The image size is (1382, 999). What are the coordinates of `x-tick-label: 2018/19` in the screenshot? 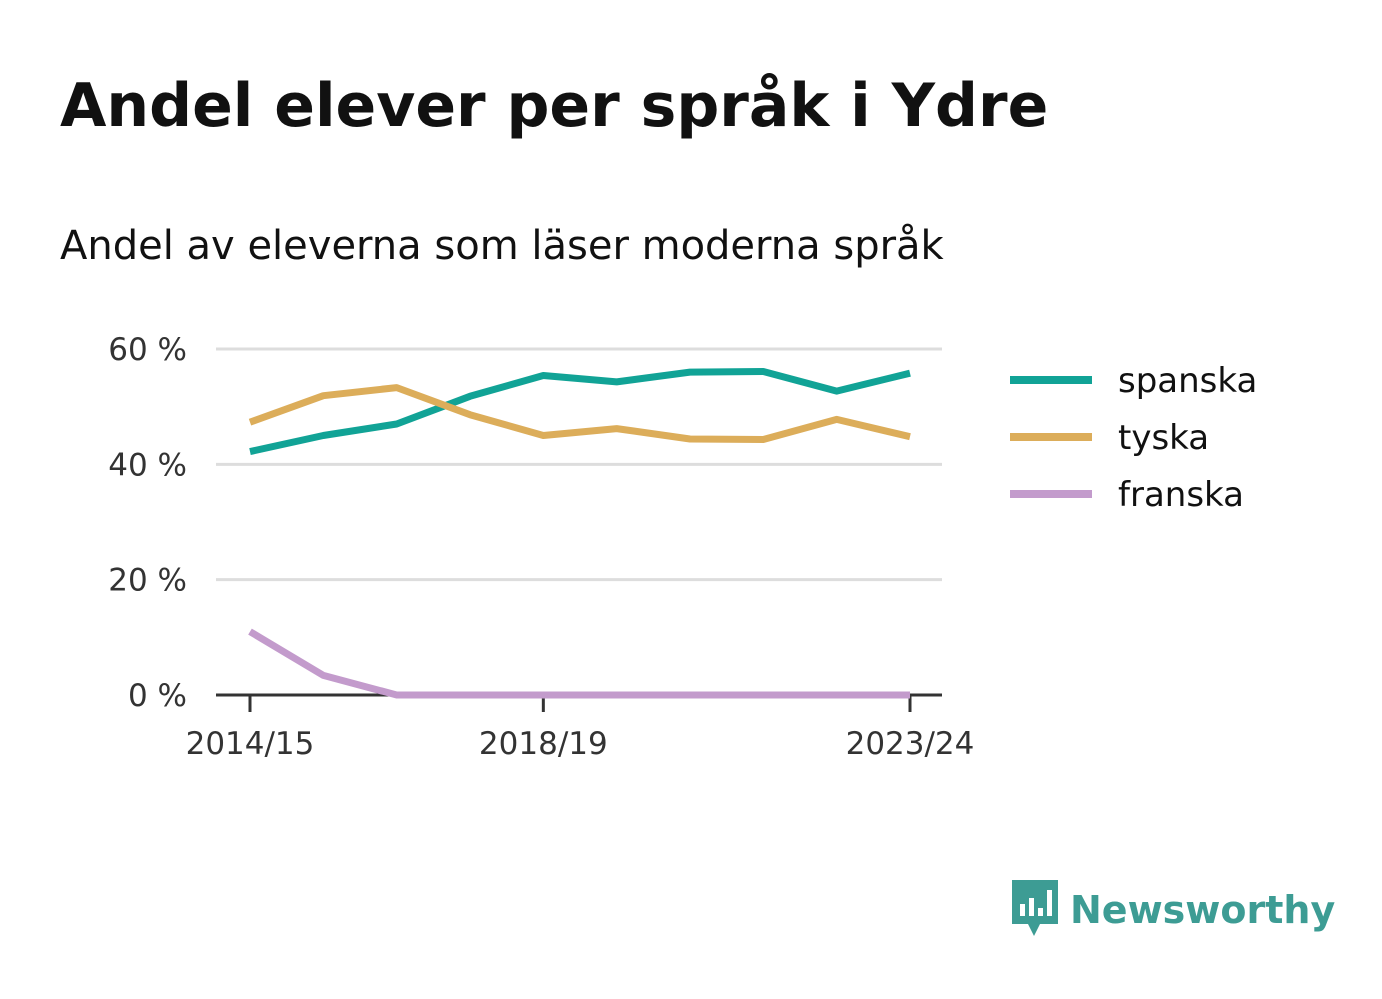 It's located at (543, 744).